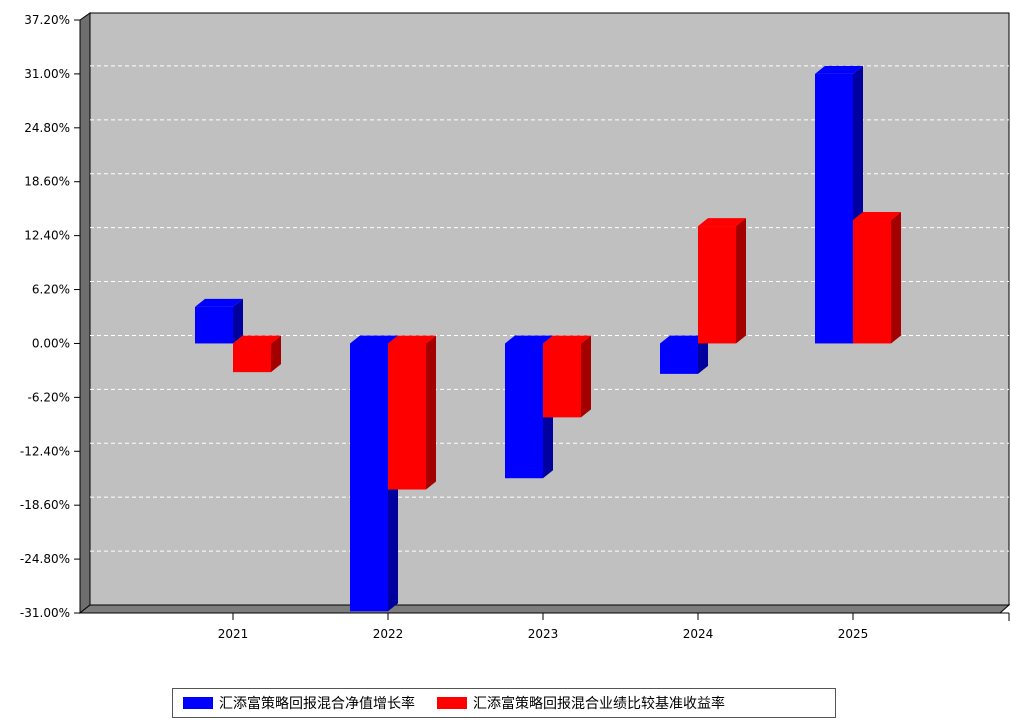 This screenshot has height=720, width=1011. I want to click on x-tick-label: 2025, so click(853, 634).